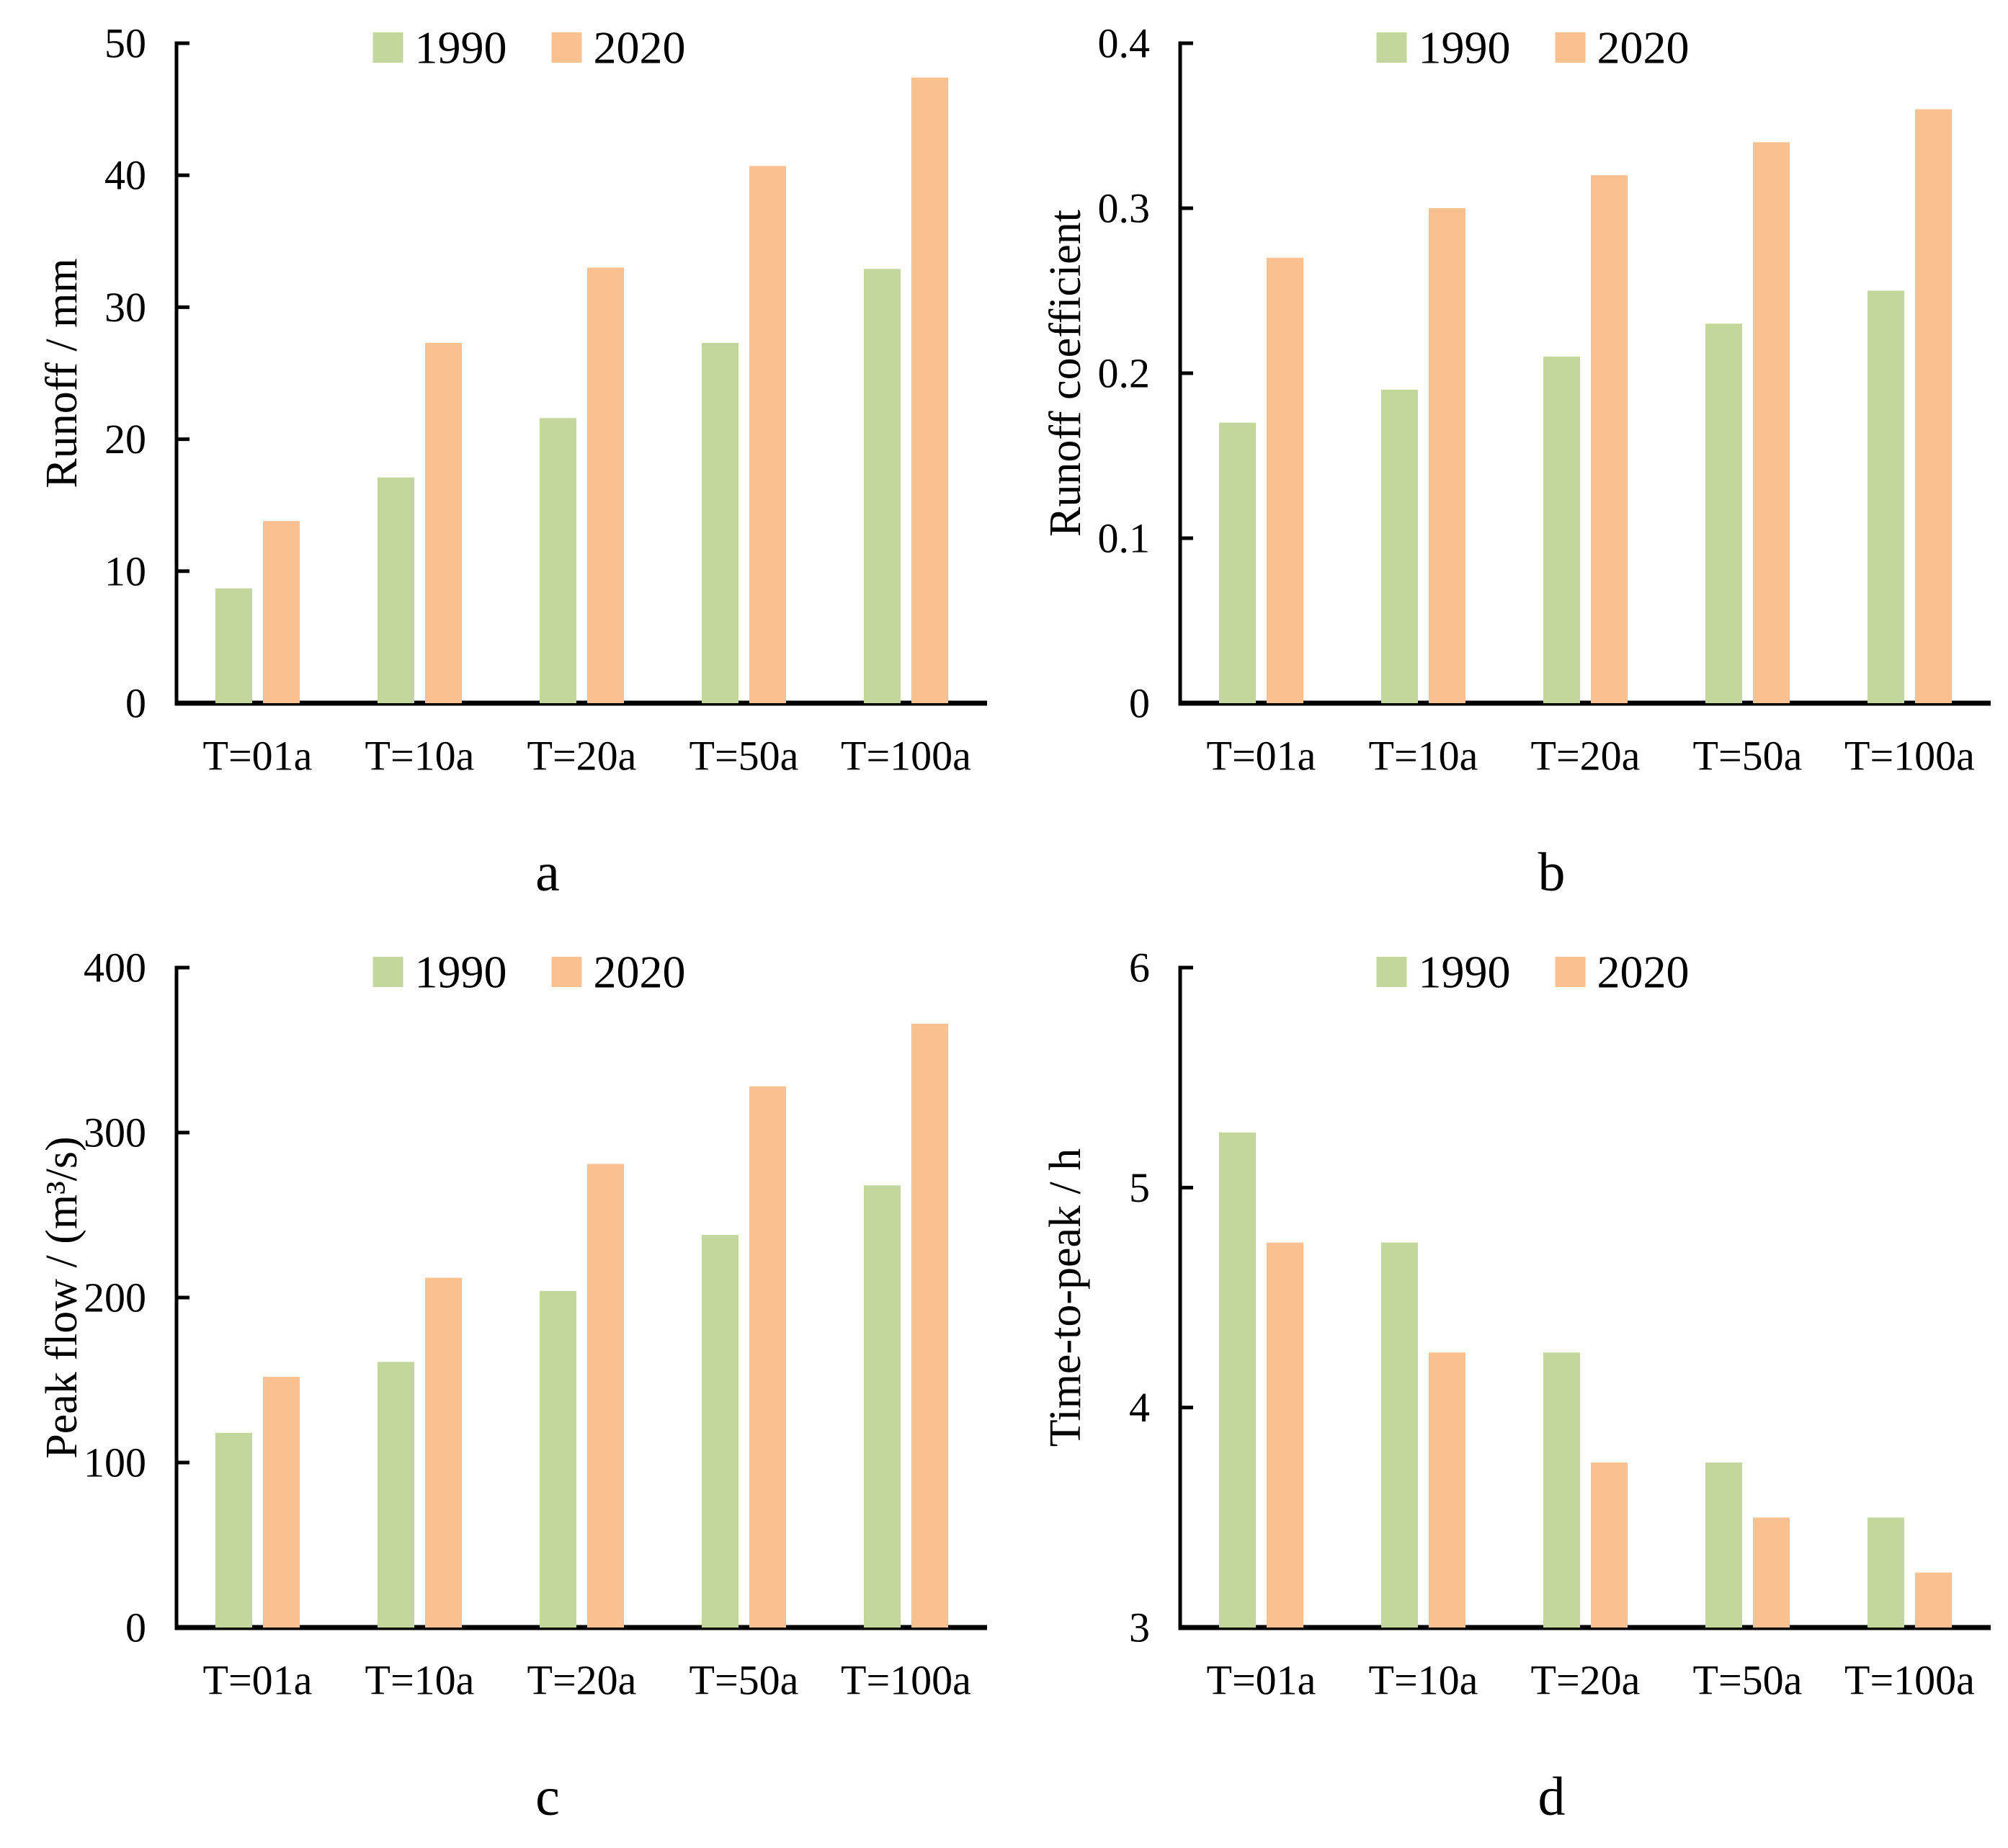  I want to click on y-tick-label: 40, so click(125, 175).